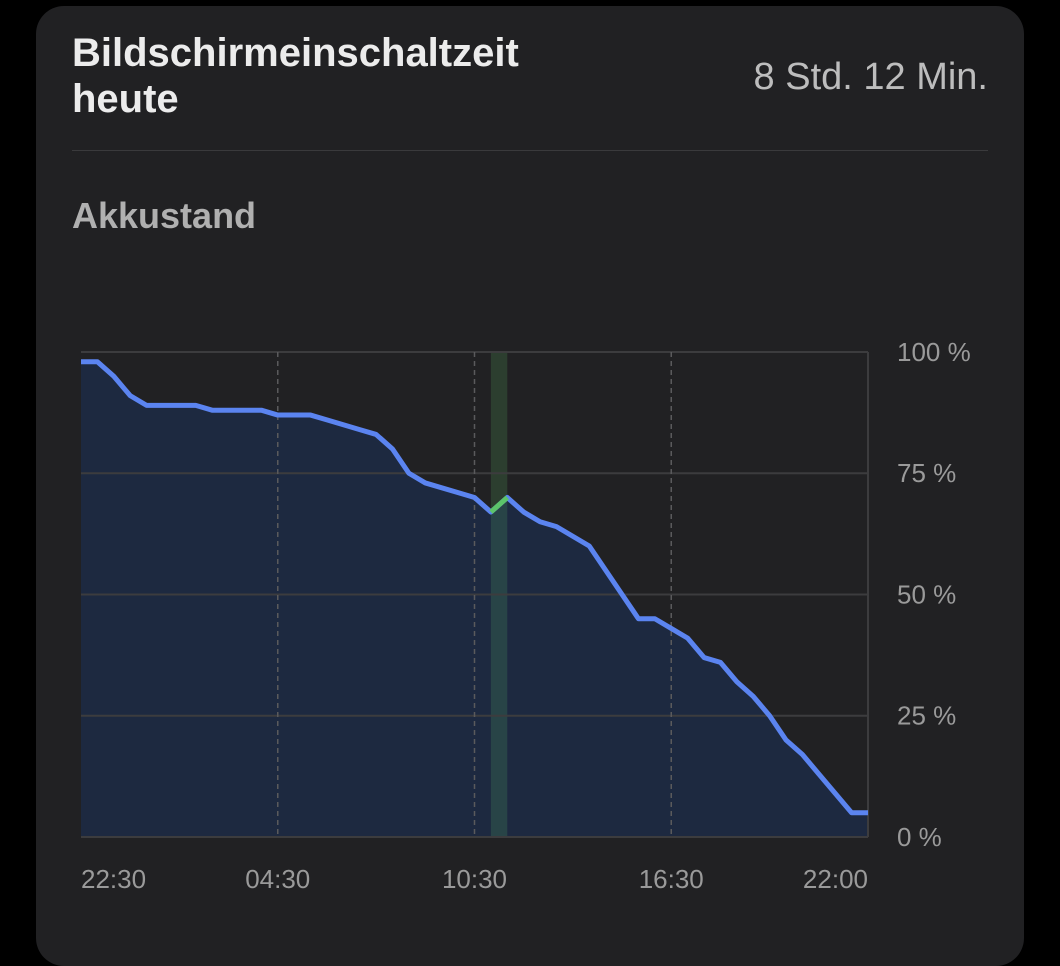  Describe the element at coordinates (295, 76) in the screenshot. I see `title: Bildschirmeinschaltzeit heute` at that location.